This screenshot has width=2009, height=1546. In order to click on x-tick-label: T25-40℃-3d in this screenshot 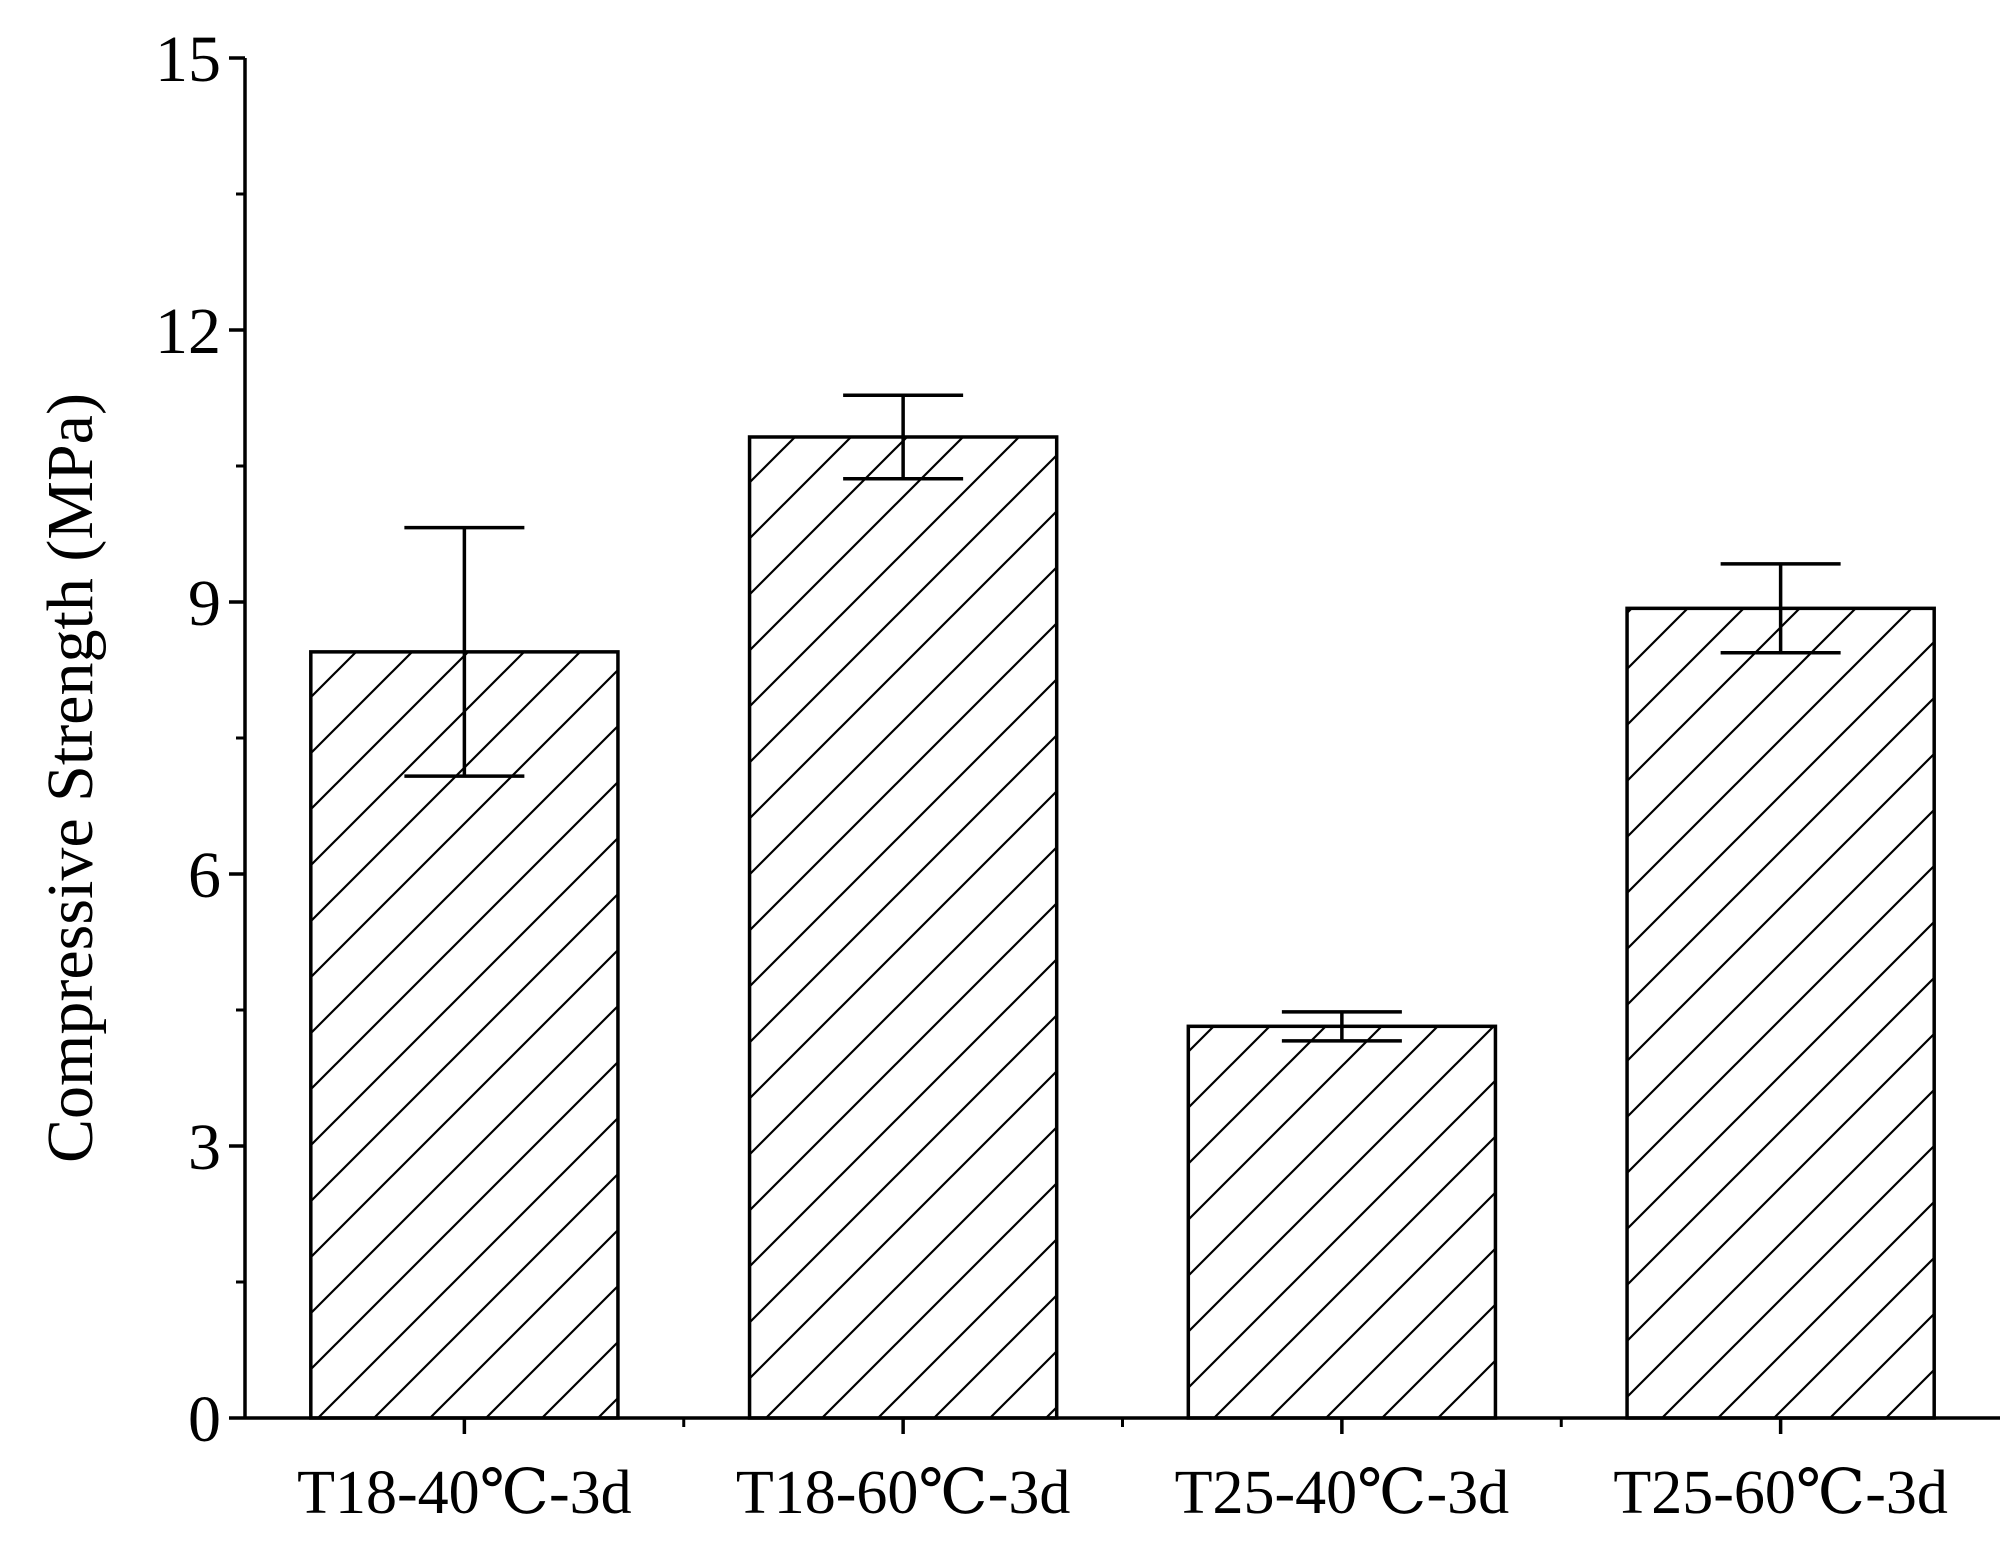, I will do `click(1342, 1493)`.